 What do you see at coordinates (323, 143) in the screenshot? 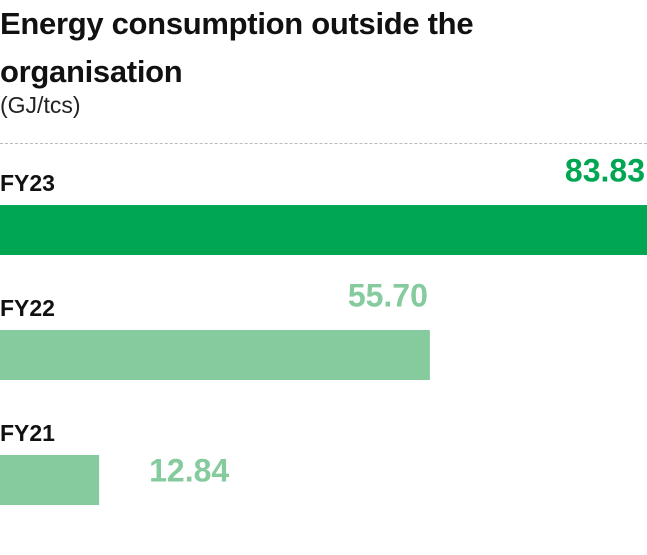
I see `divider` at bounding box center [323, 143].